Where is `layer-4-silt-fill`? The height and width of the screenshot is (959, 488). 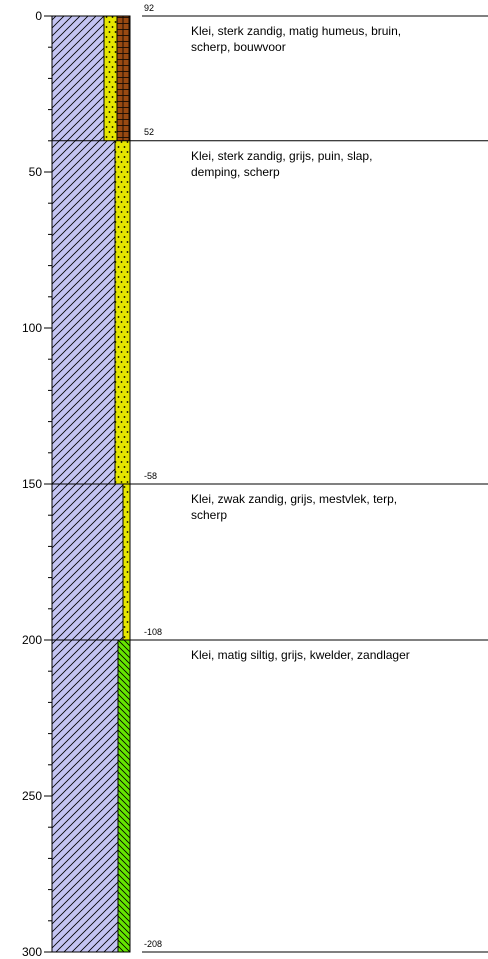
layer-4-silt-fill is located at coordinates (124, 796).